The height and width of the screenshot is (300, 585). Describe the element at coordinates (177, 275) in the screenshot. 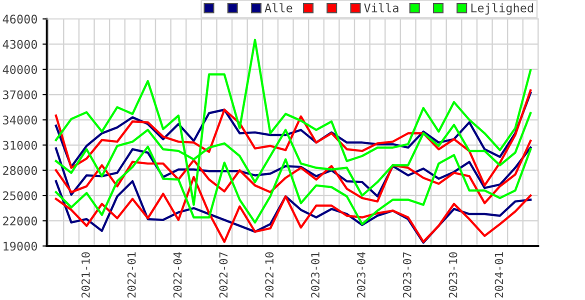

I see `x-tick-label: 2022-04` at that location.